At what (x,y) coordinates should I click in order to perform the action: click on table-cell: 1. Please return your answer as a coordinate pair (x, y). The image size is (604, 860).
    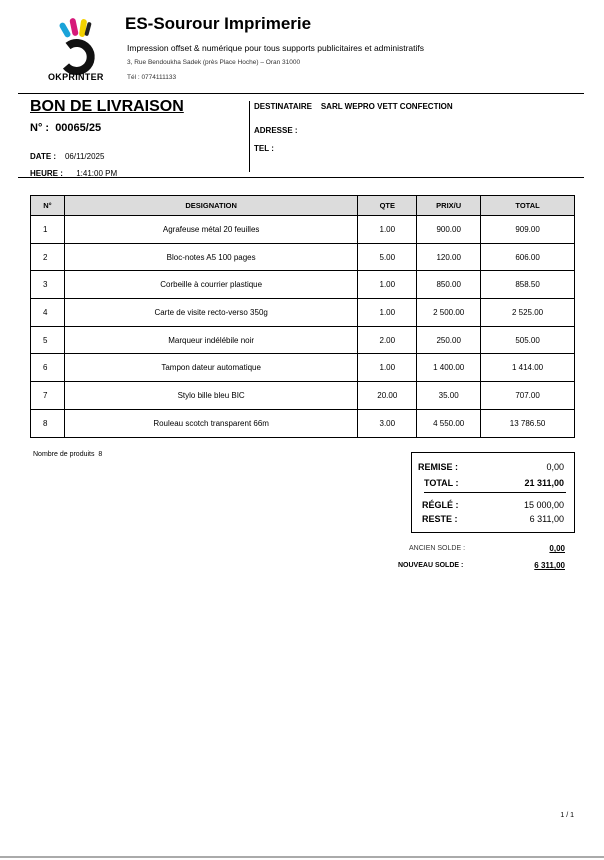
    Looking at the image, I should click on (47, 229).